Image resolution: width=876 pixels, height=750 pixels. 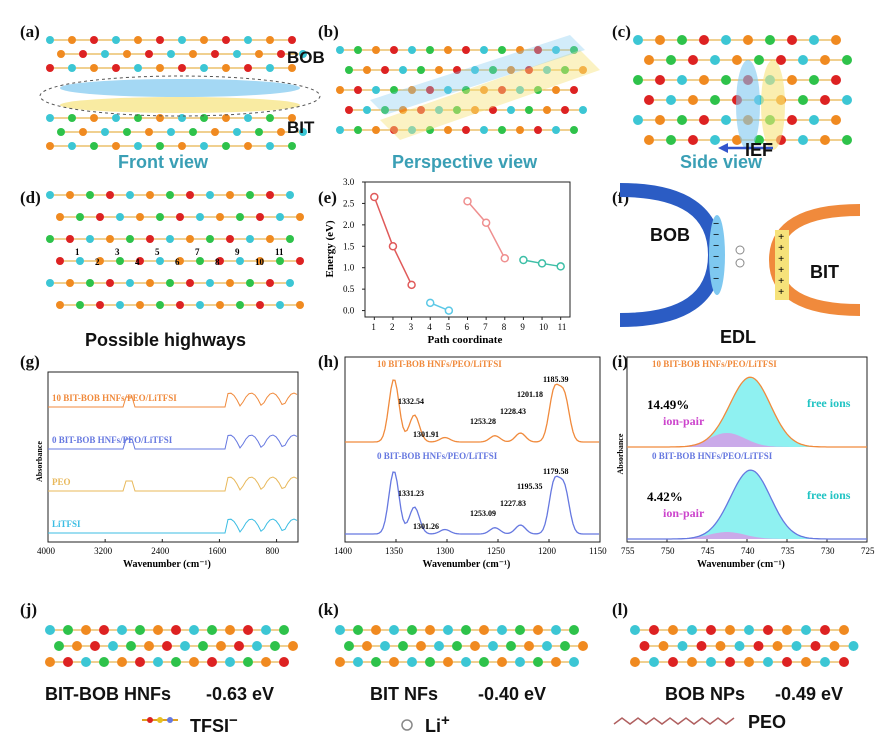 What do you see at coordinates (828, 551) in the screenshot?
I see `x-tick-label: 730` at bounding box center [828, 551].